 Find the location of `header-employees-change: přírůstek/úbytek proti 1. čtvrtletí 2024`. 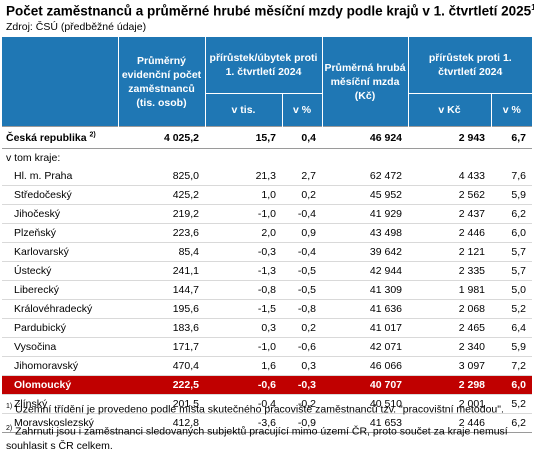

header-employees-change: přírůstek/úbytek proti 1. čtvrtletí 2024 is located at coordinates (263, 65).